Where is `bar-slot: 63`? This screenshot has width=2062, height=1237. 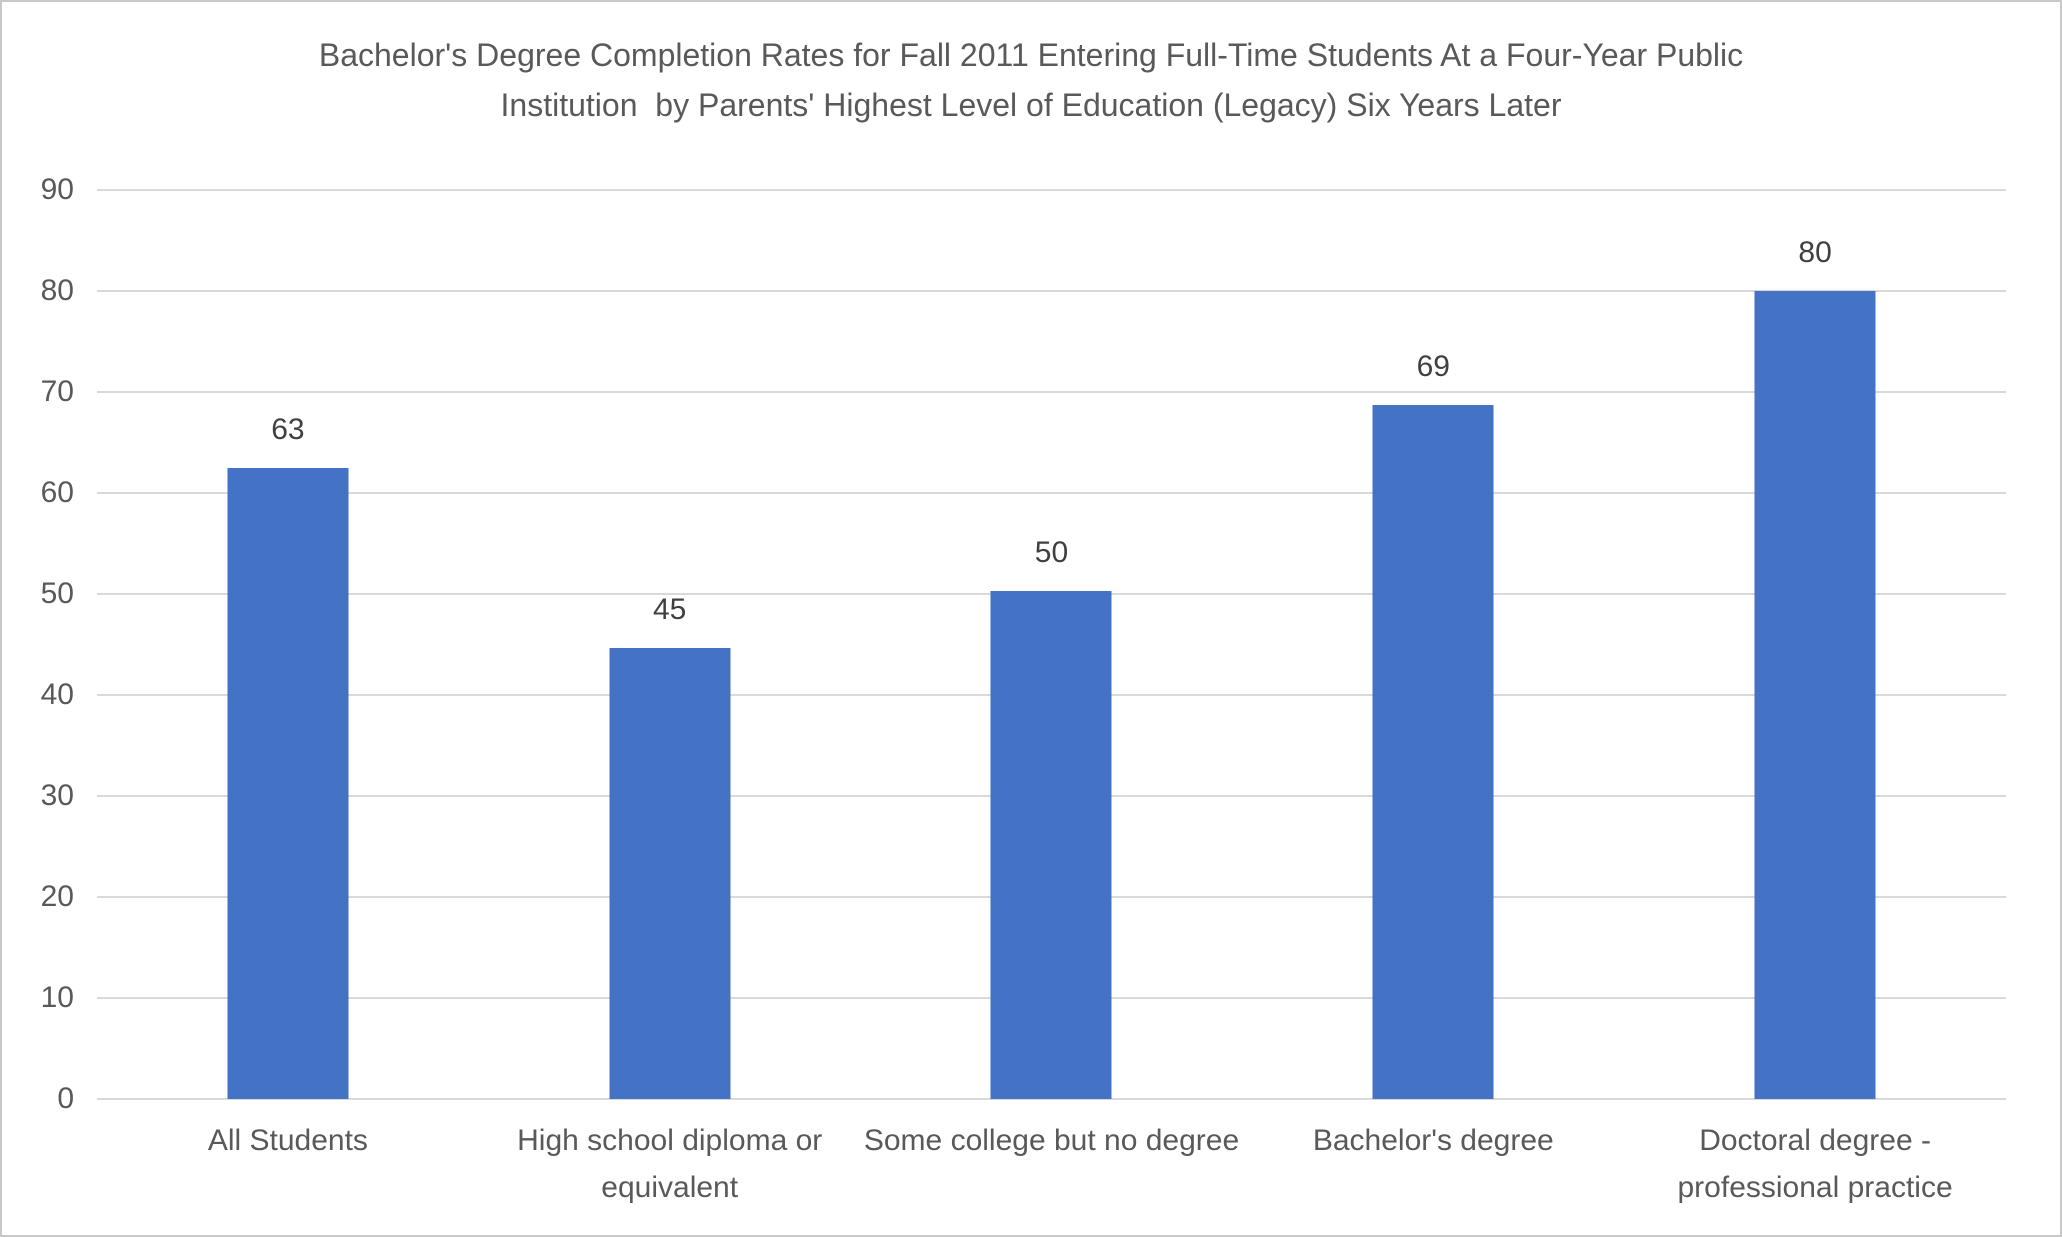
bar-slot: 63 is located at coordinates (288, 644).